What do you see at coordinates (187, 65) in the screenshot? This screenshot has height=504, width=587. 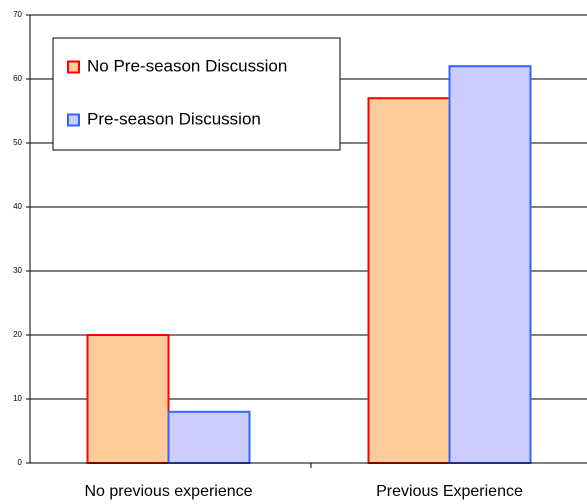 I see `legend-label: No Pre-season Discussion` at bounding box center [187, 65].